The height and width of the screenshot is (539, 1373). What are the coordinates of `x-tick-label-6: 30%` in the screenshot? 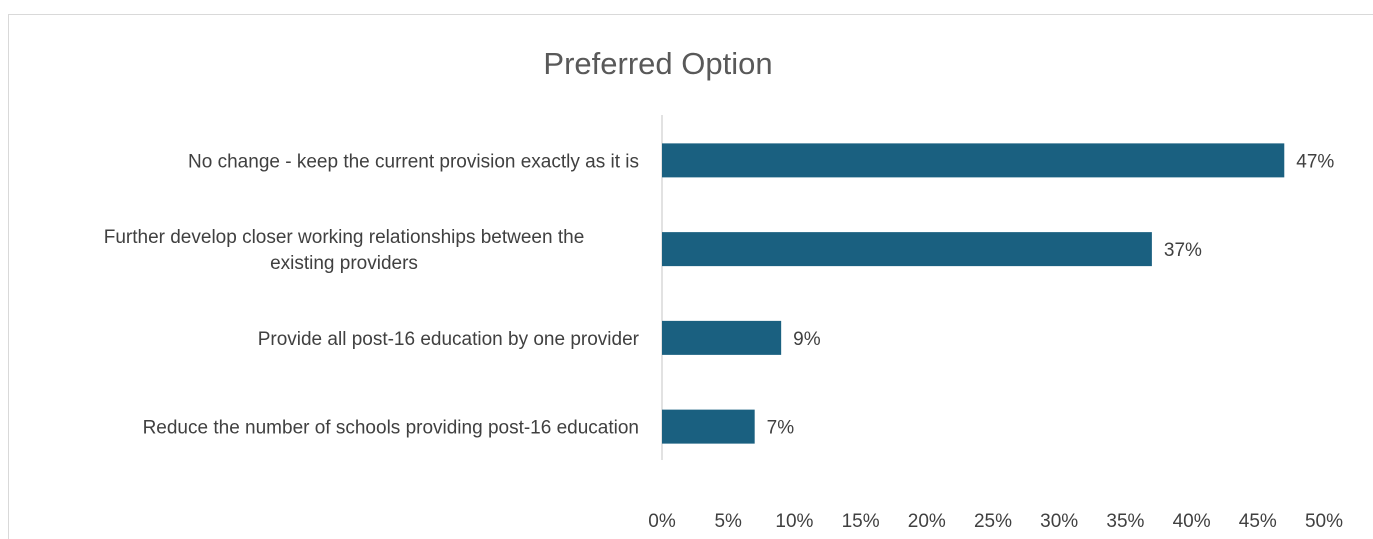 It's located at (1059, 521).